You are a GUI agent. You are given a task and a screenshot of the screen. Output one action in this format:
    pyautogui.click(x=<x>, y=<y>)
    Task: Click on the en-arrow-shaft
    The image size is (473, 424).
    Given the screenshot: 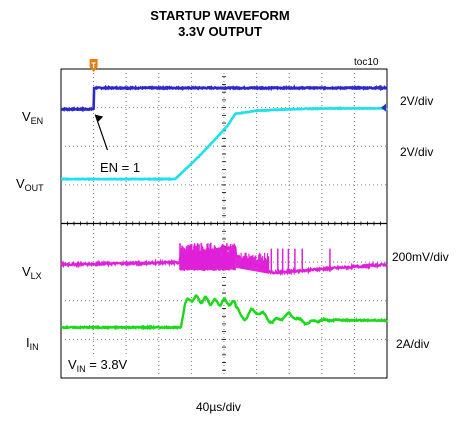 What is the action you would take?
    pyautogui.click(x=101, y=132)
    